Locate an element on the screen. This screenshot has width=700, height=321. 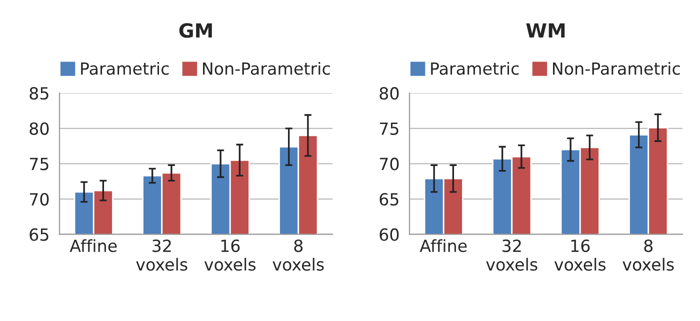
y-tick-label: 60 is located at coordinates (389, 234).